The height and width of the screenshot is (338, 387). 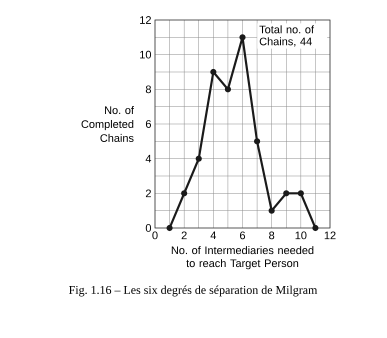 I want to click on y-tick-label: 6, so click(x=148, y=124).